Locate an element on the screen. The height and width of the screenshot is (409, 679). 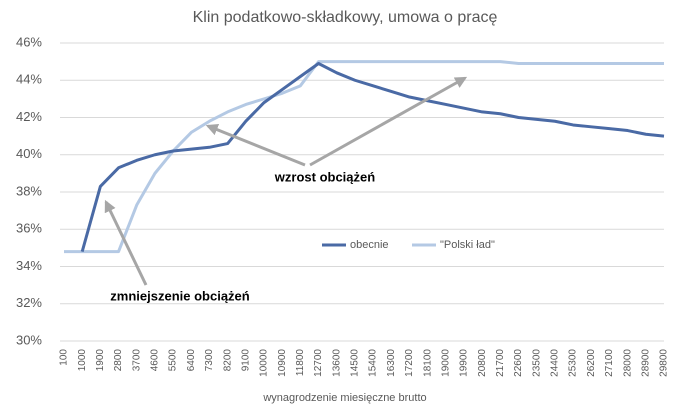
x-tick-label: 5500 is located at coordinates (173, 360).